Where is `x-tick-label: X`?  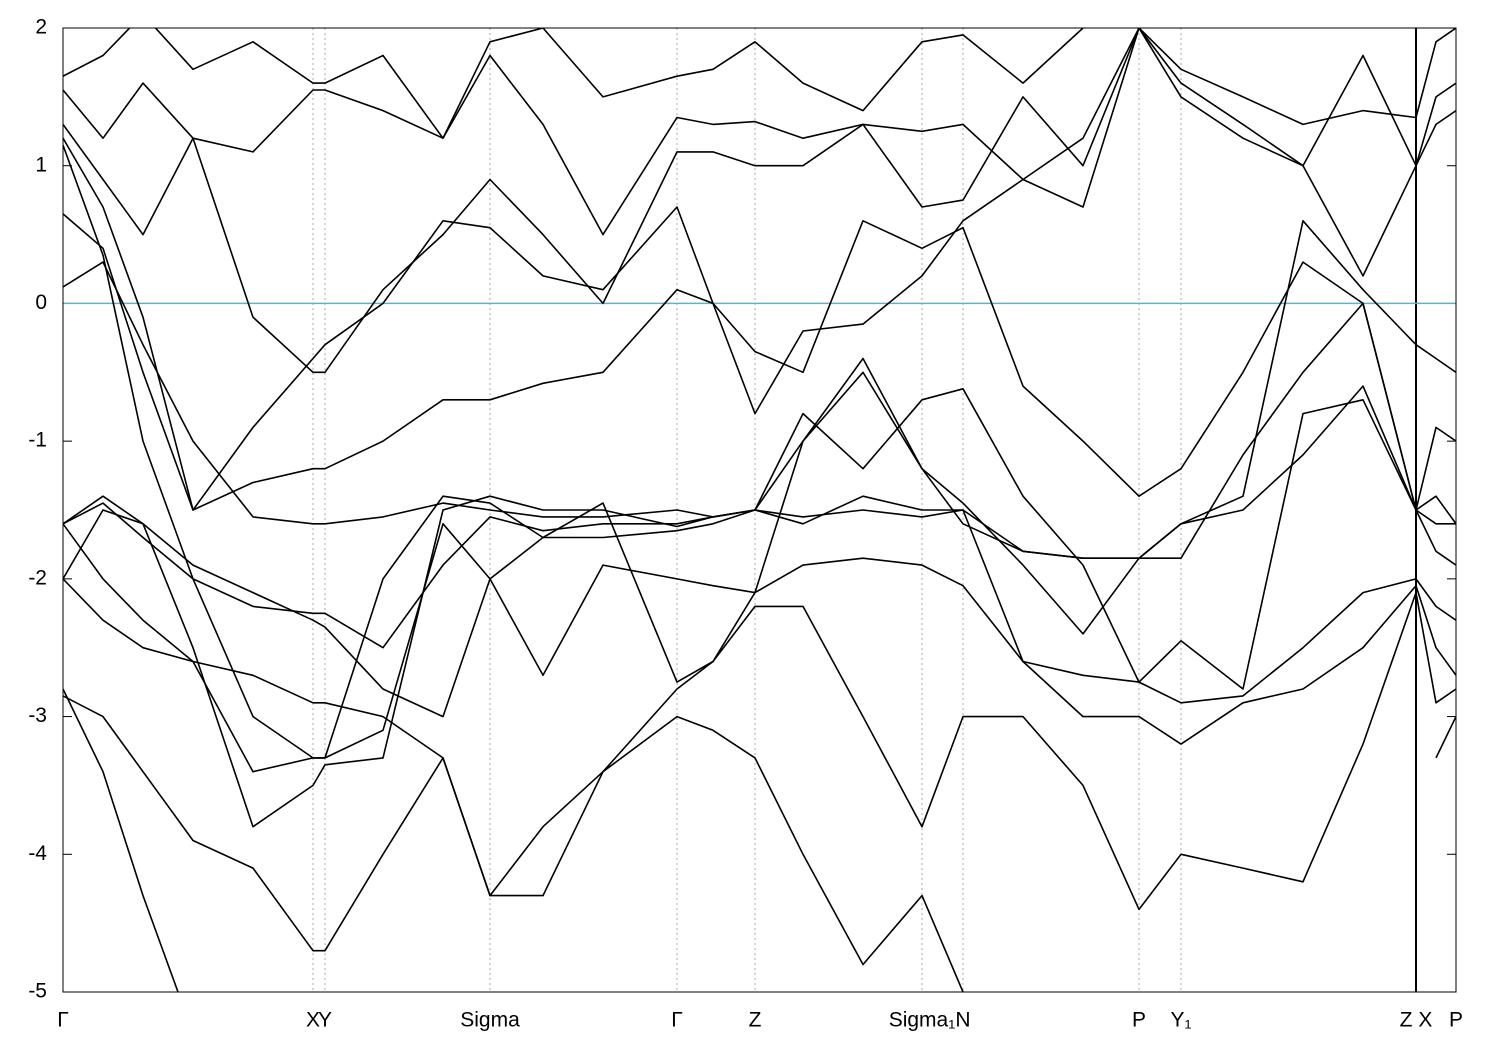
x-tick-label: X is located at coordinates (313, 1020).